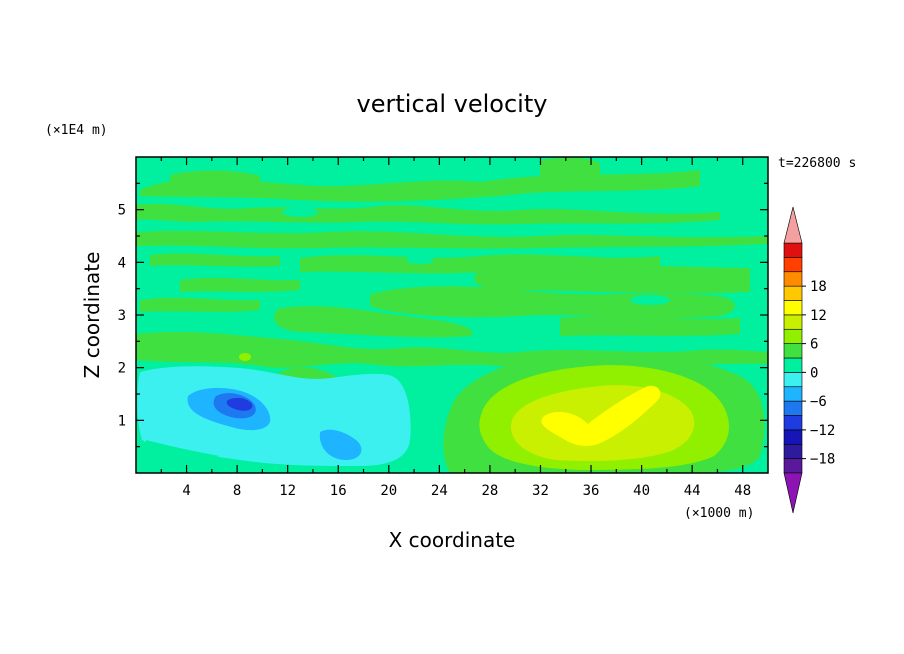 Image resolution: width=904 pixels, height=654 pixels. What do you see at coordinates (742, 491) in the screenshot?
I see `x-tick-label: 48` at bounding box center [742, 491].